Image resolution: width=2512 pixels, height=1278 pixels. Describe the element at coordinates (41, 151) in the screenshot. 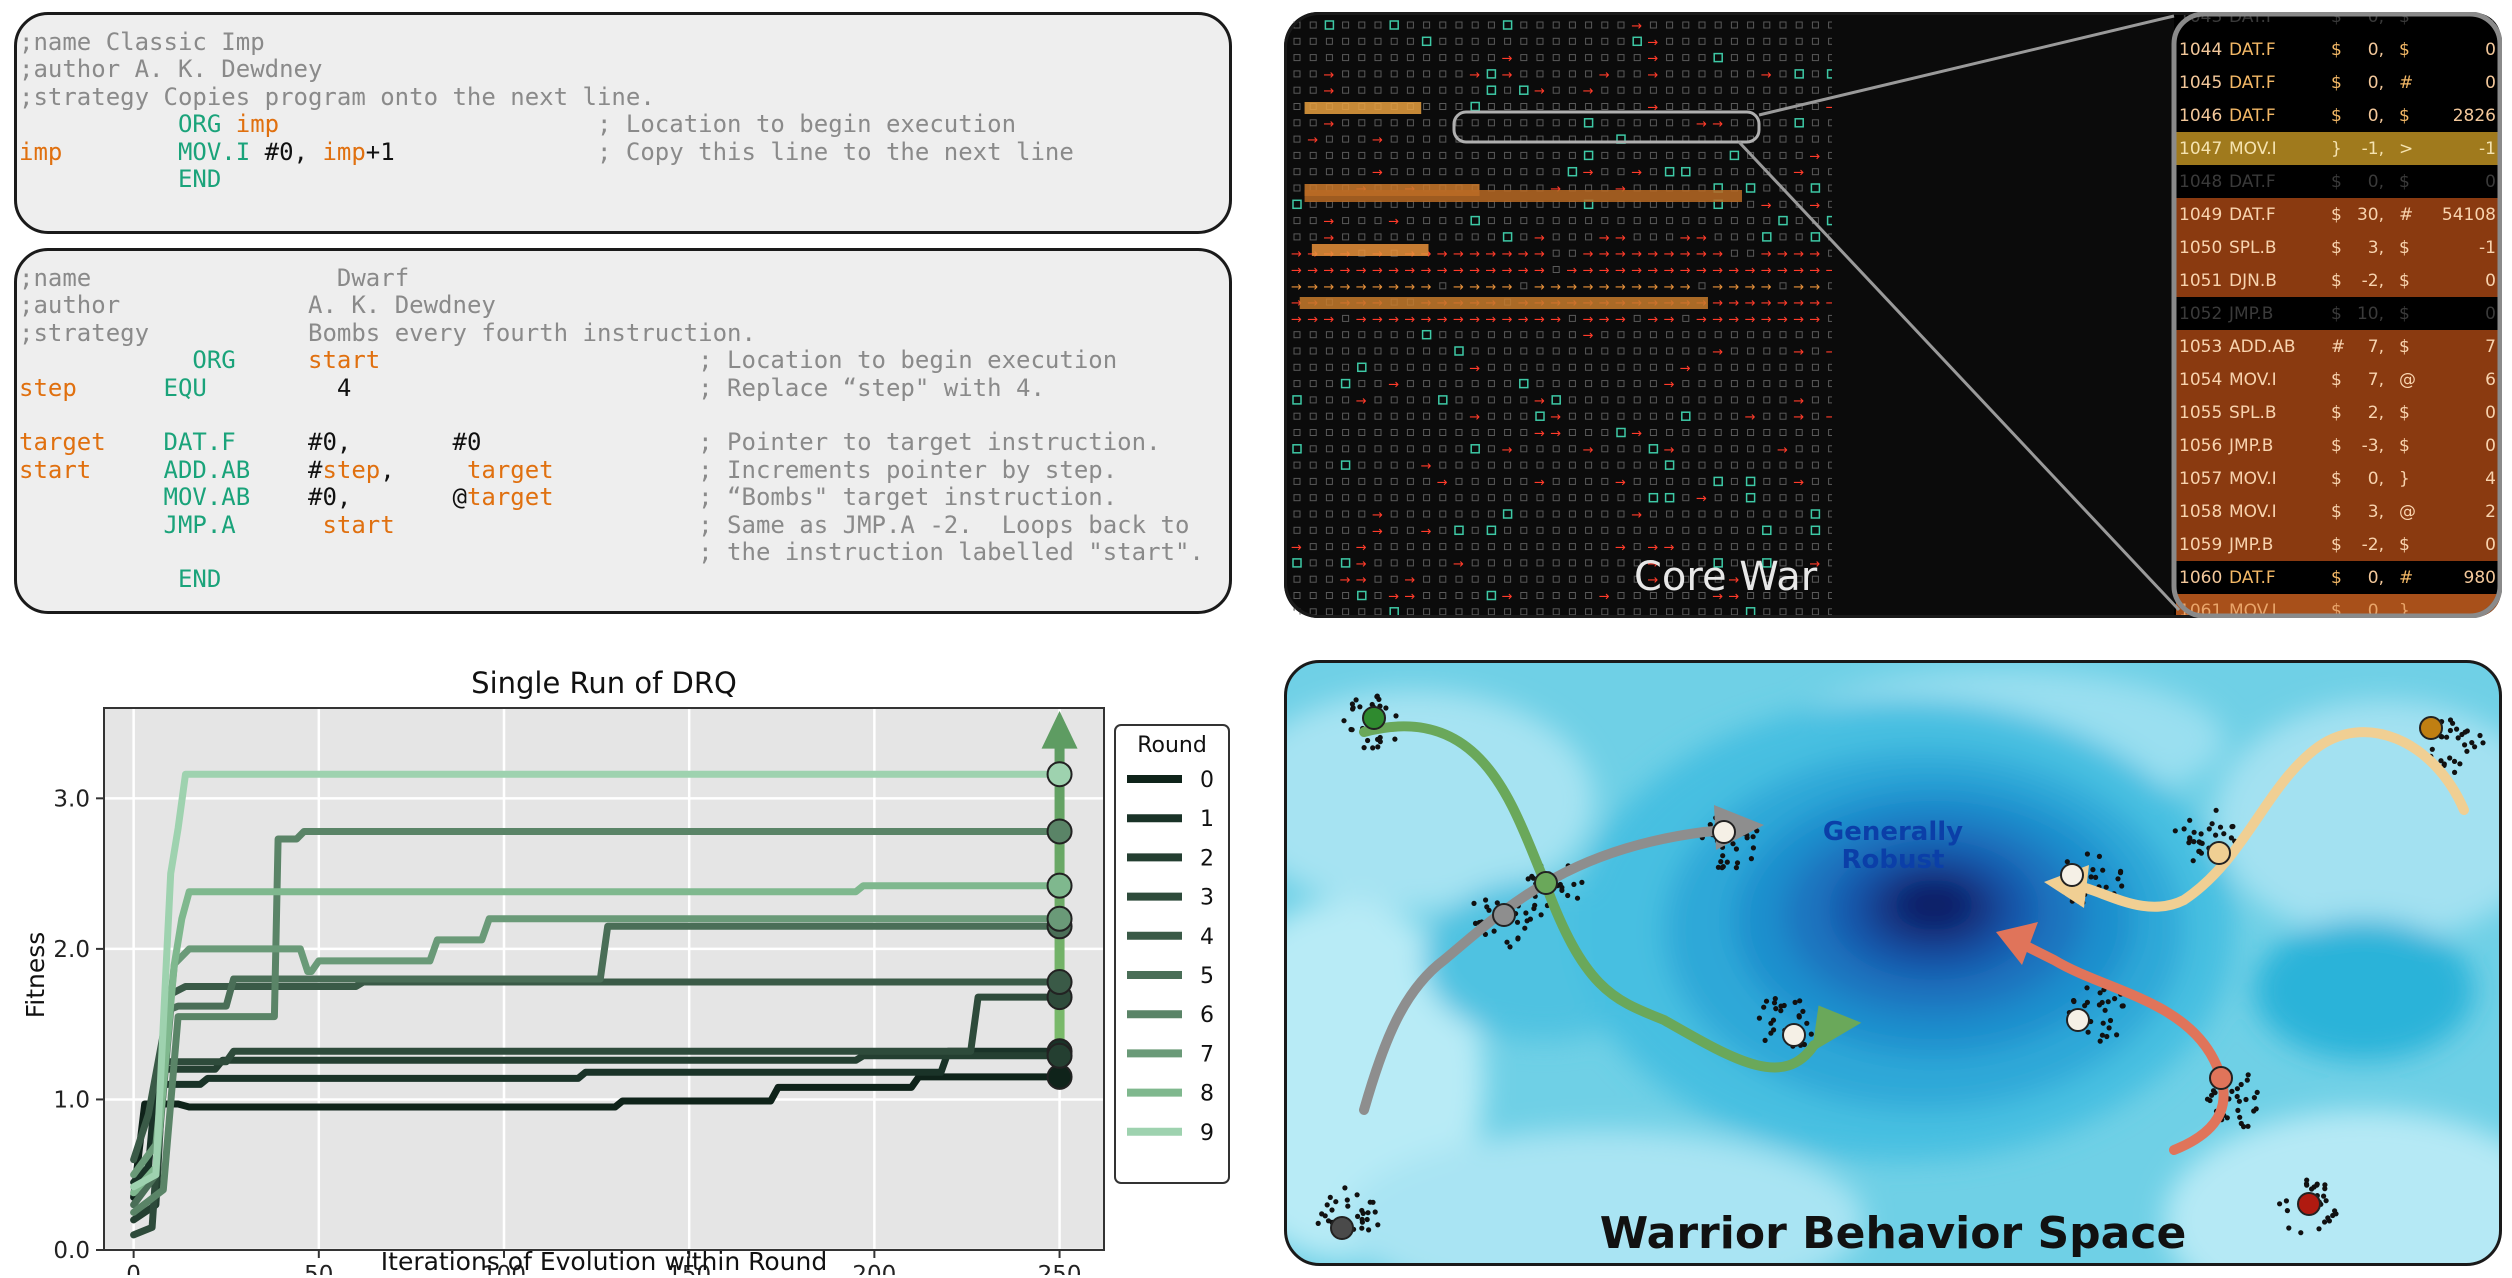

I see `imp-code-token: imp` at that location.